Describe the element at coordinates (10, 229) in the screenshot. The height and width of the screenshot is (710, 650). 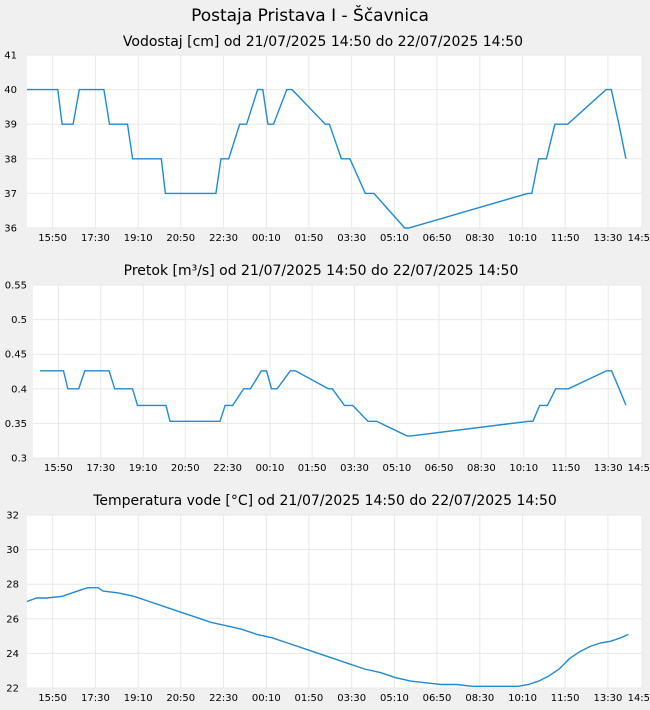
I see `y-tick-label: 36` at that location.